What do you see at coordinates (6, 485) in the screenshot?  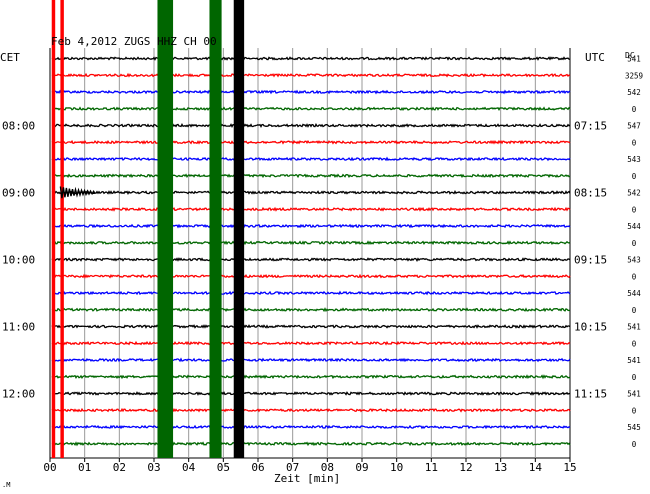 I see `footer-mark: .M` at bounding box center [6, 485].